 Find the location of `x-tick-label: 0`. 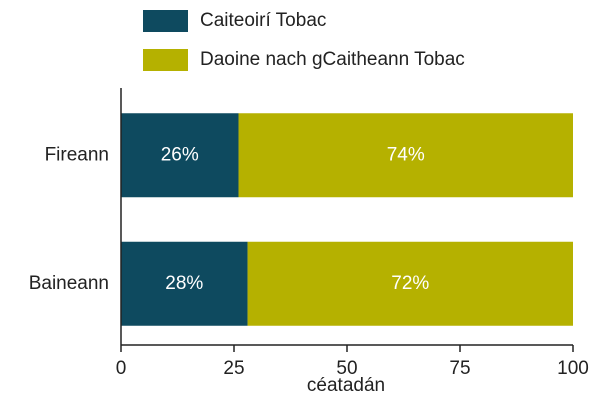

x-tick-label: 0 is located at coordinates (121, 368).